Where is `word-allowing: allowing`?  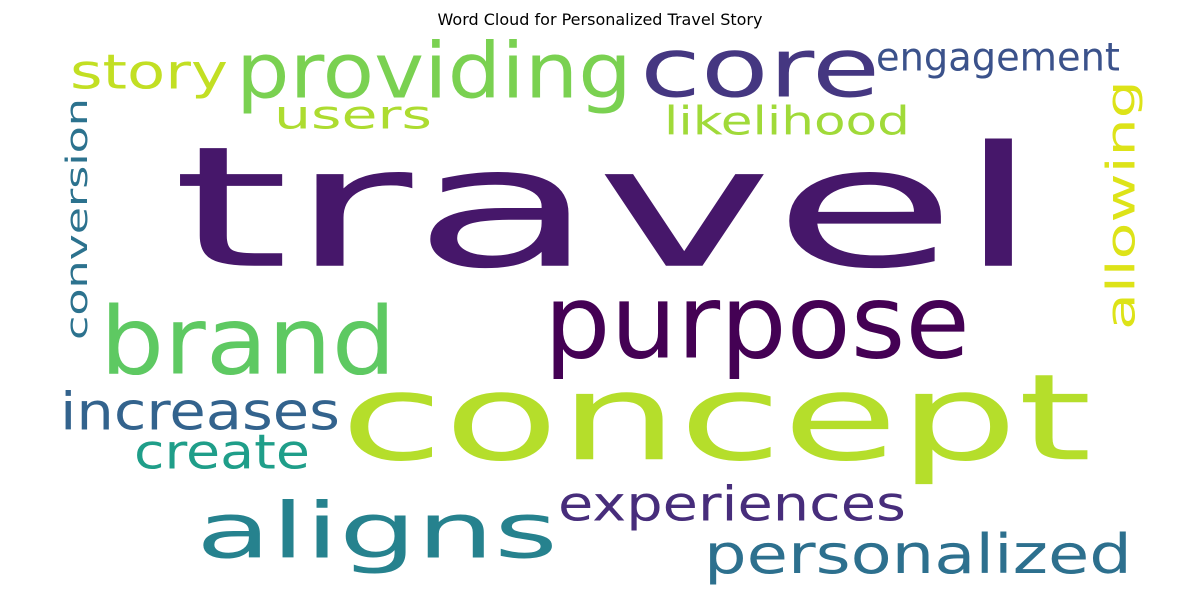 word-allowing: allowing is located at coordinates (1122, 205).